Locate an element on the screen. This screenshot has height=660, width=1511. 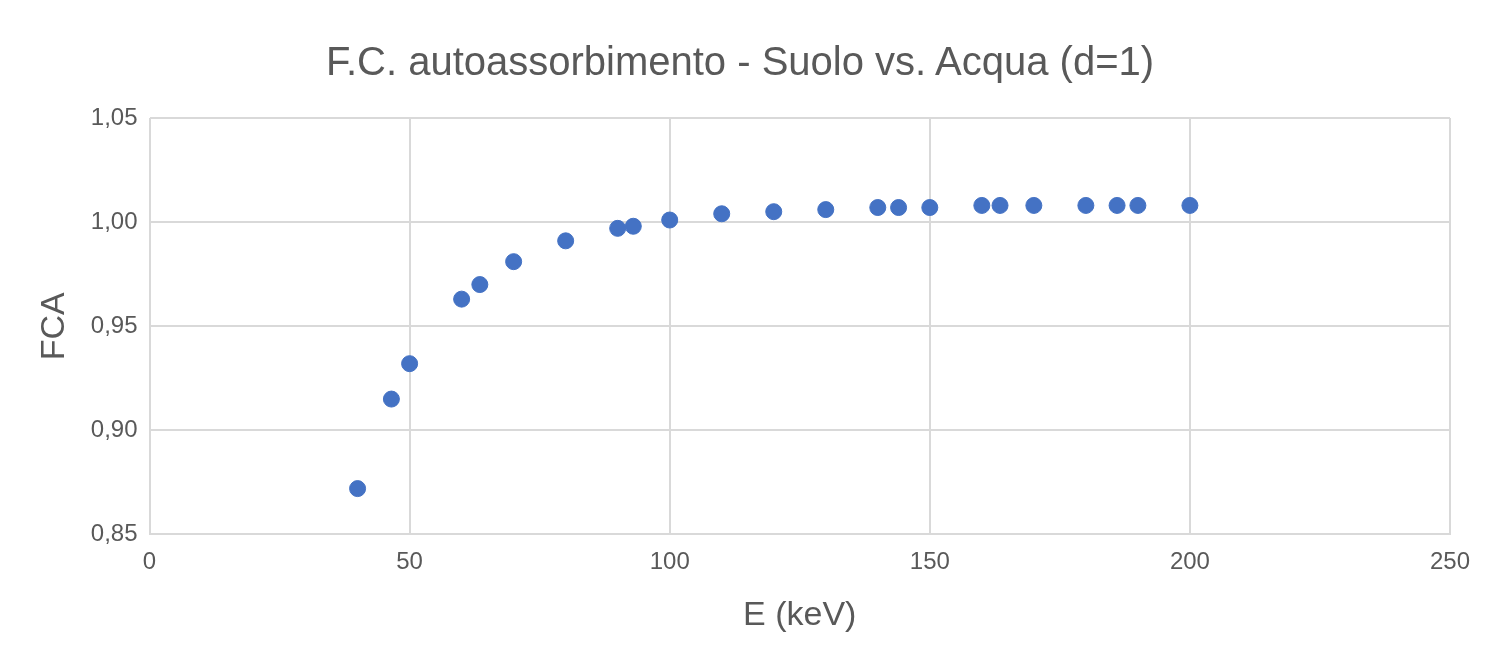
x-tick-label: 150 is located at coordinates (929, 561).